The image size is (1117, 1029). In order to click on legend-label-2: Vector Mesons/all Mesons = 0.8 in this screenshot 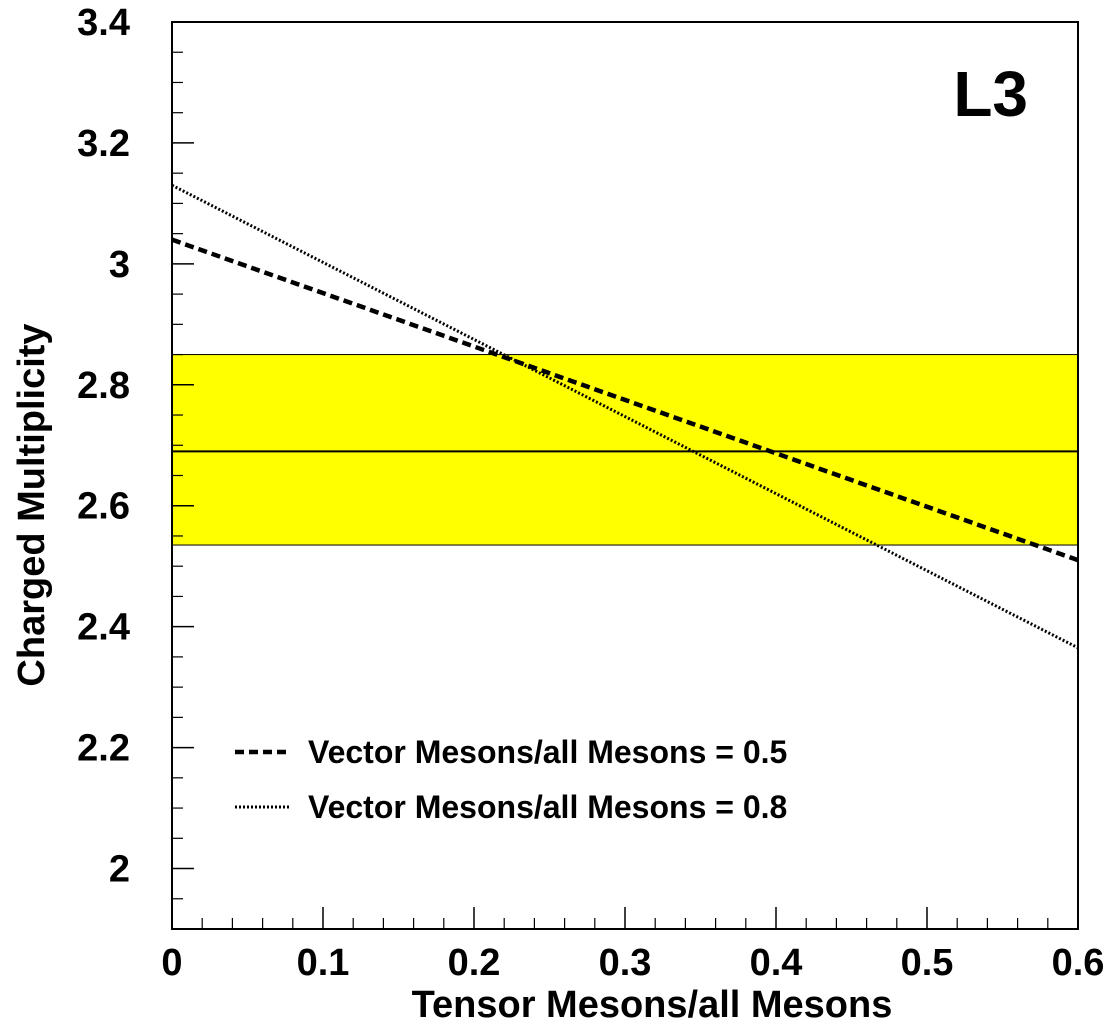, I will do `click(547, 807)`.